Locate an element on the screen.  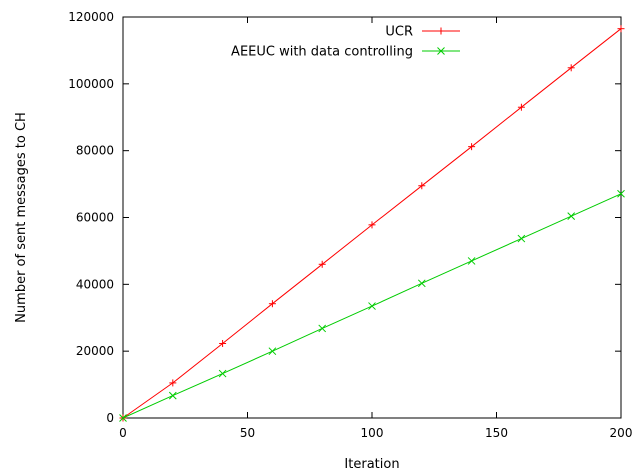
y-tick-label: 60000 is located at coordinates (95, 218).